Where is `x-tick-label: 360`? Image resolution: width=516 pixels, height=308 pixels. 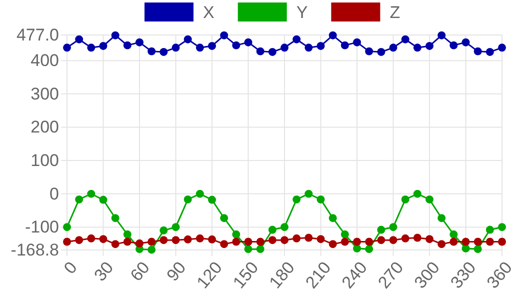
x-tick-label: 360 is located at coordinates (499, 275).